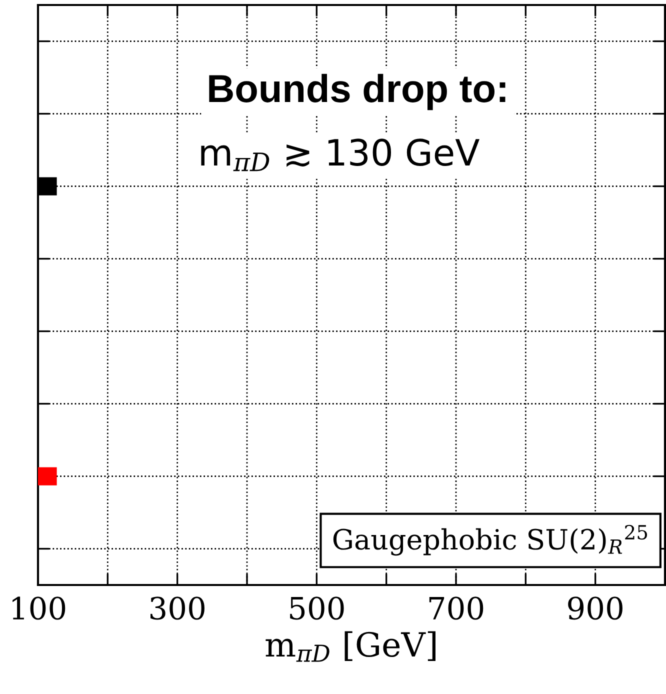 This screenshot has height=694, width=666. I want to click on x-tick-label: 100, so click(39, 608).